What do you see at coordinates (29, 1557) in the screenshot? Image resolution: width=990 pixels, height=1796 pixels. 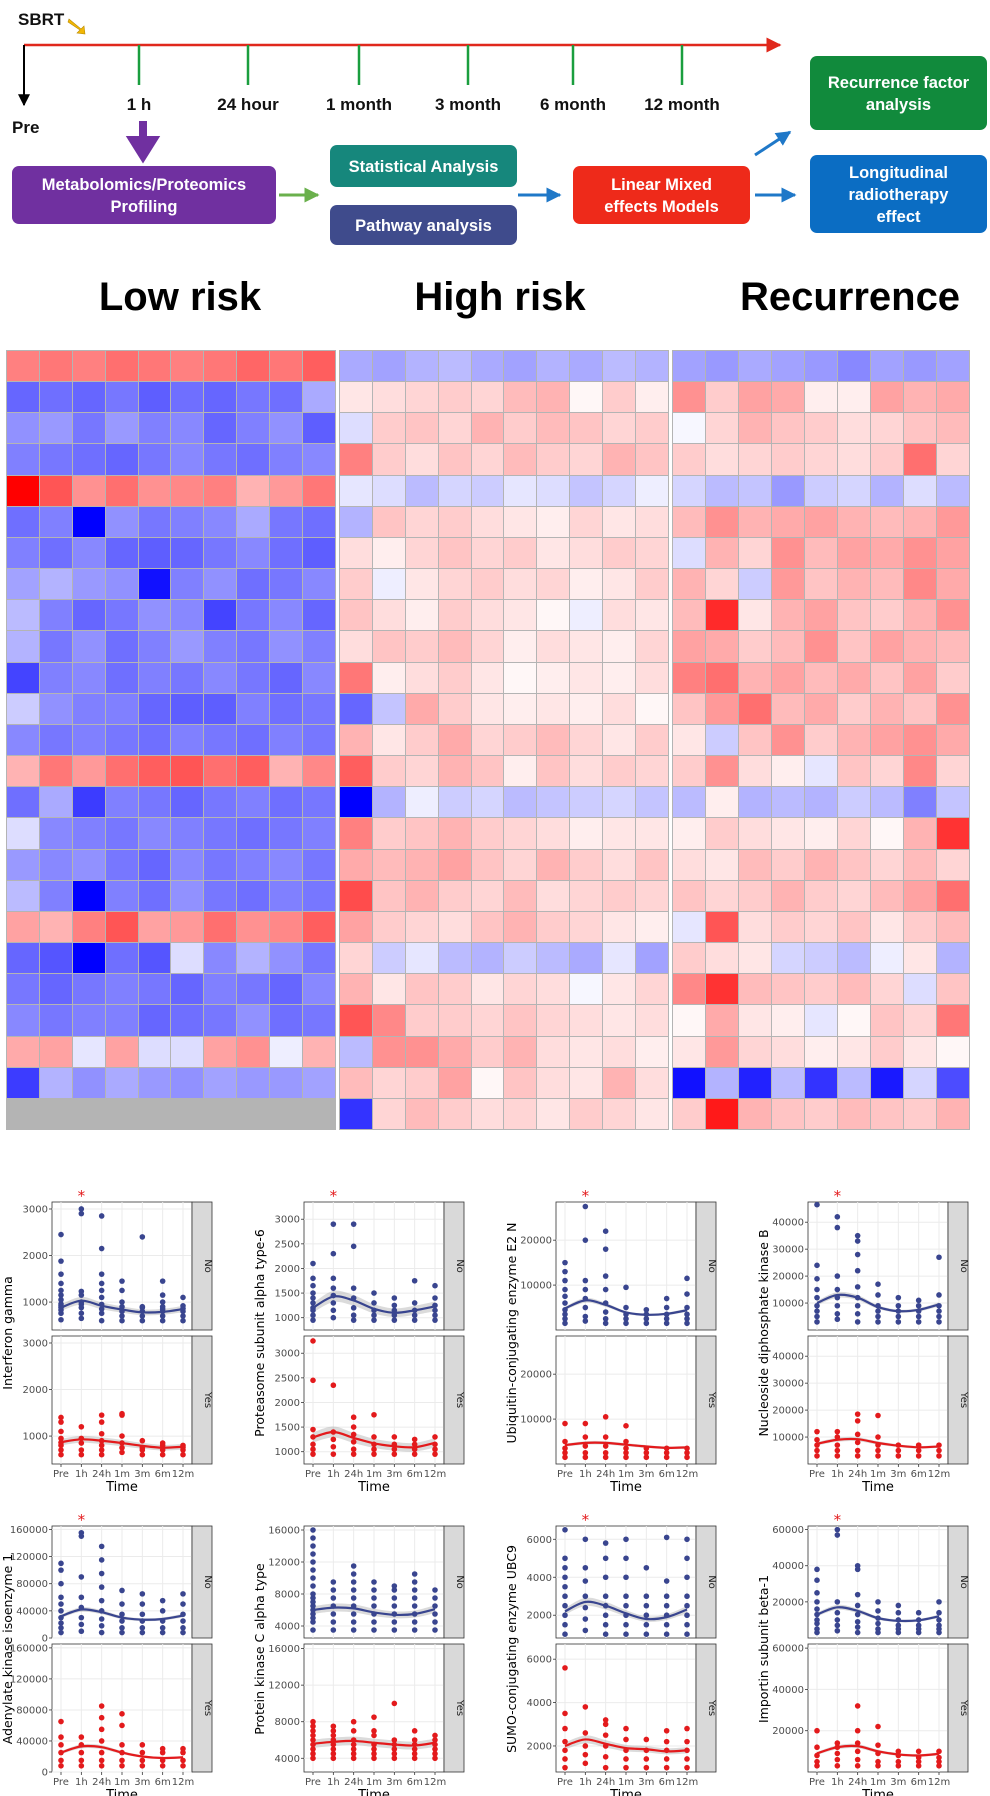 I see `y-tick-label: 120000` at bounding box center [29, 1557].